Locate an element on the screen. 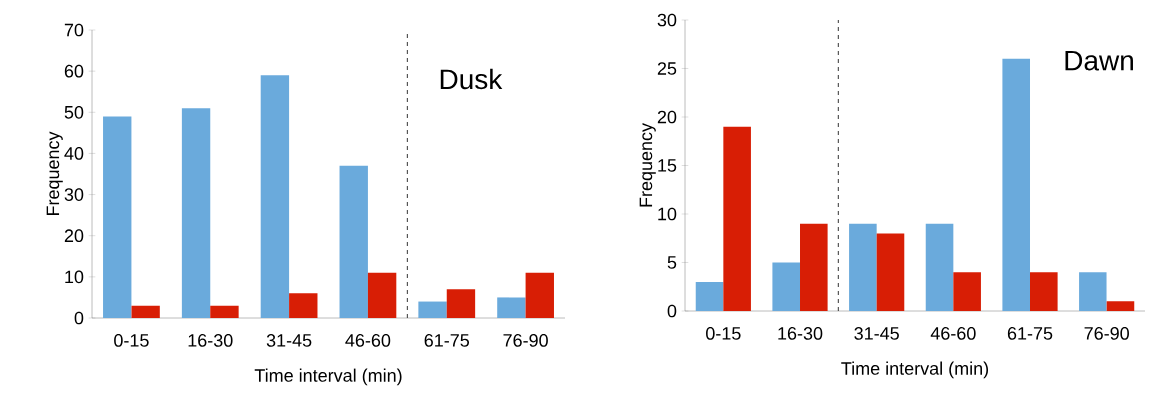 Image resolution: width=1152 pixels, height=408 pixels. y-tick-label: 40 is located at coordinates (74, 153).